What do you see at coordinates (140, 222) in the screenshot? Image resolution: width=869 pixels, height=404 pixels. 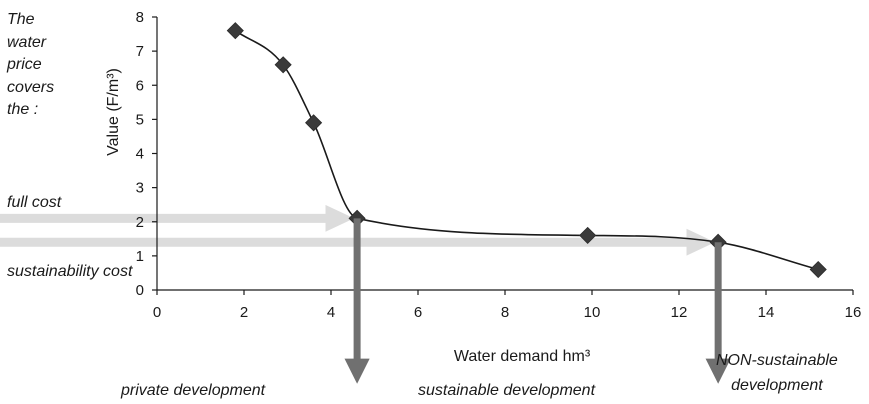 I see `y-tick-label-2: 2` at bounding box center [140, 222].